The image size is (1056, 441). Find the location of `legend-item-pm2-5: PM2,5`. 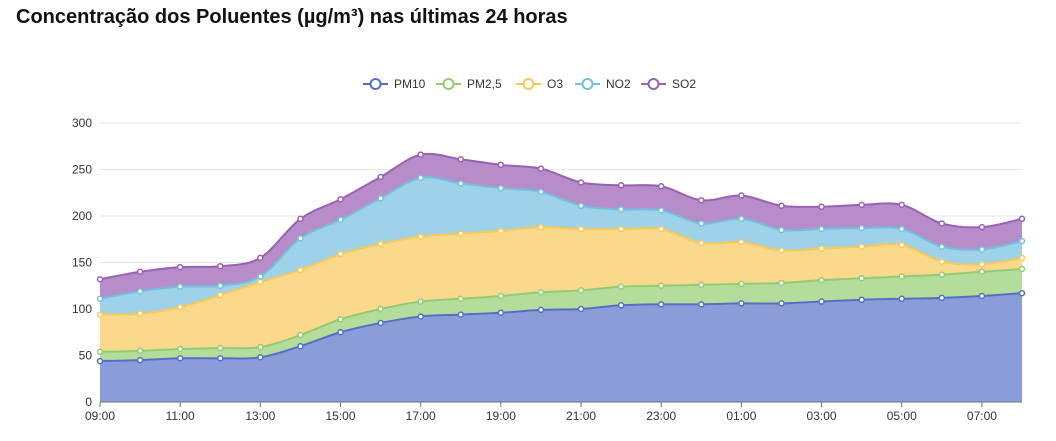

legend-item-pm2-5: PM2,5 is located at coordinates (469, 84).